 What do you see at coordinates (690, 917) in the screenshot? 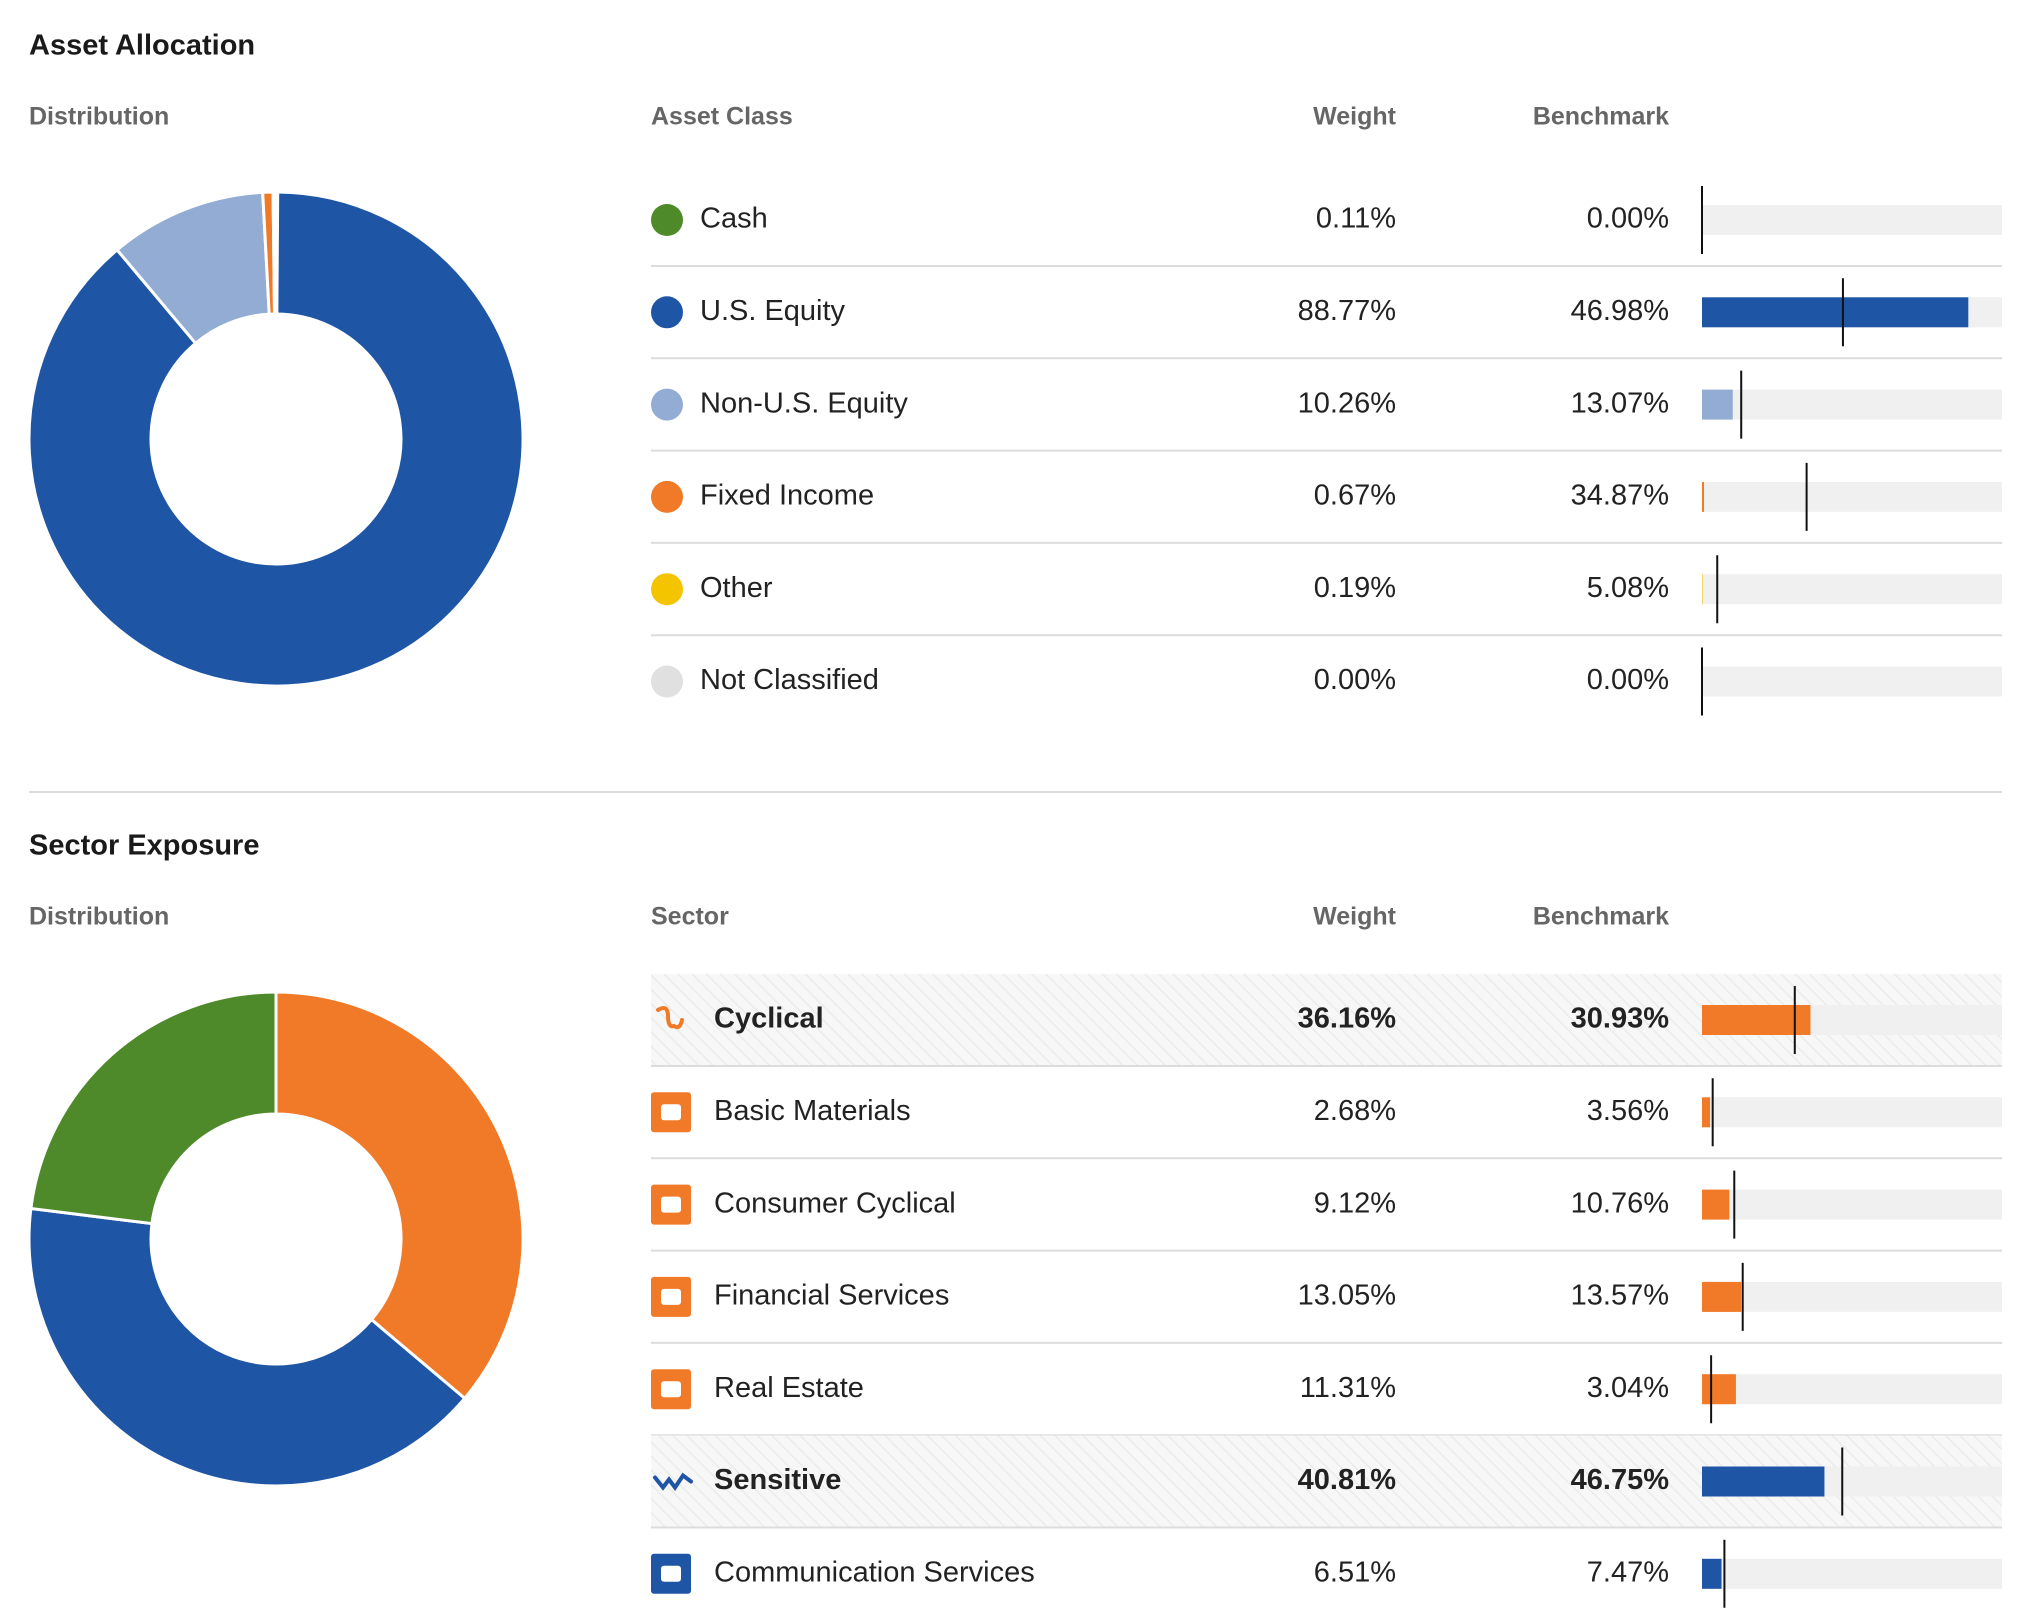
I see `column-header: Sector` at bounding box center [690, 917].